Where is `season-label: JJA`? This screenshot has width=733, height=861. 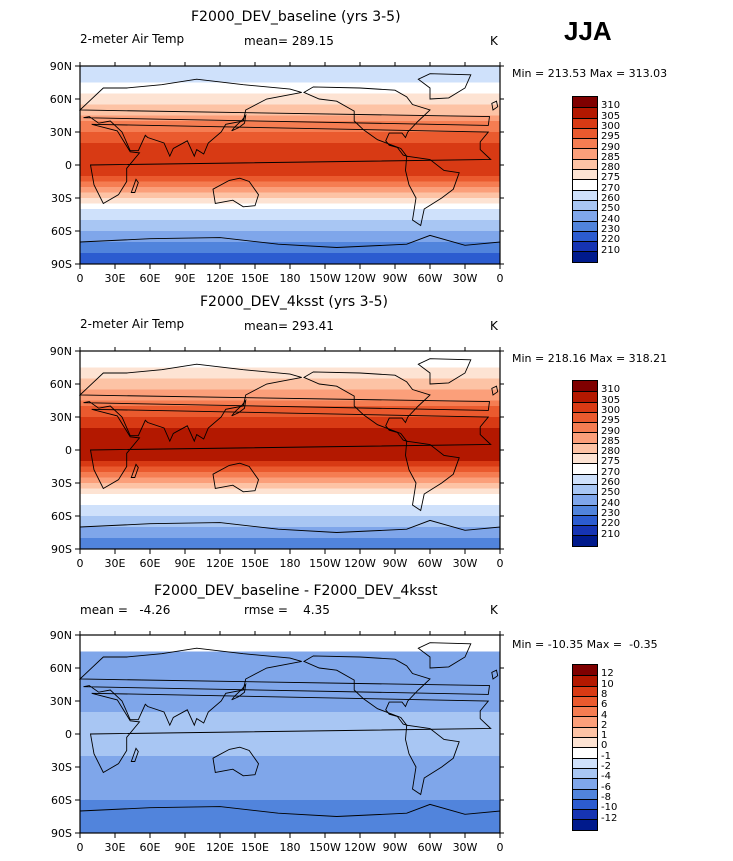
season-label: JJA is located at coordinates (588, 31).